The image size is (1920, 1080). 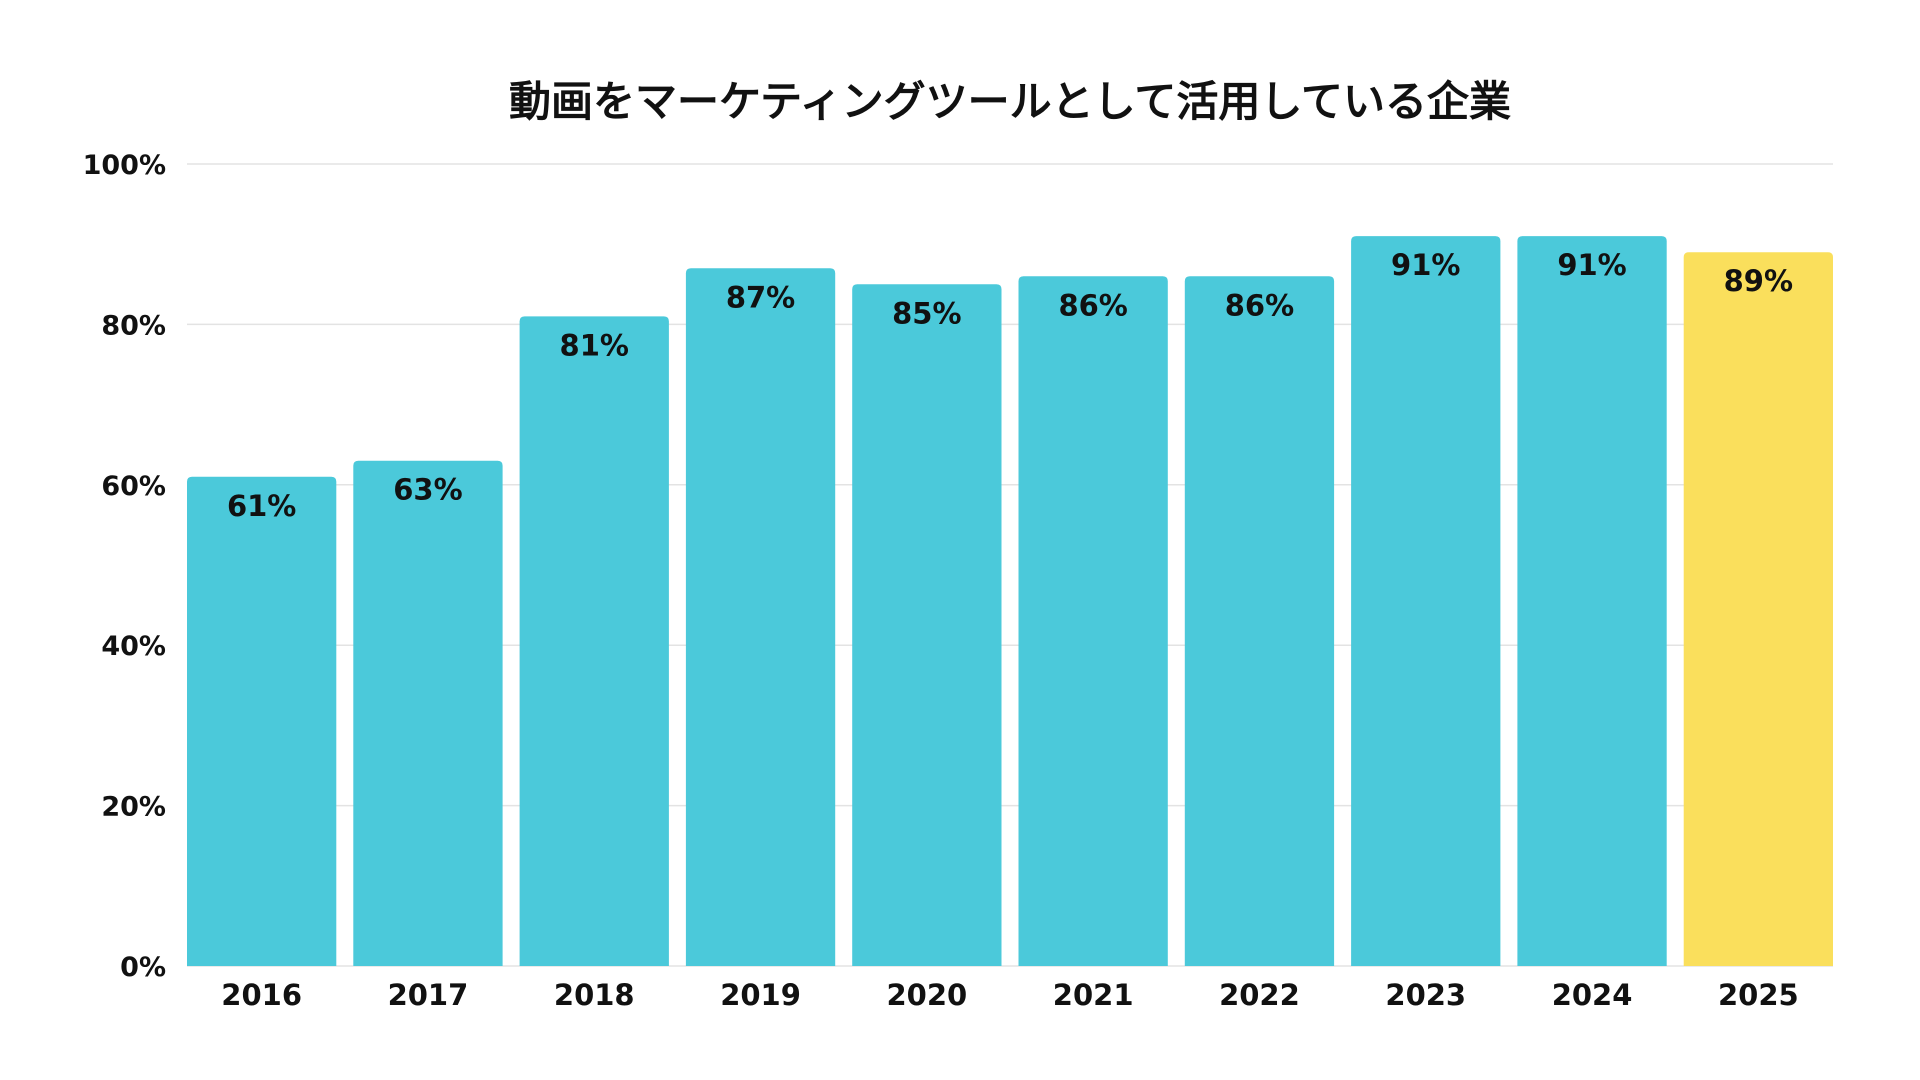 I want to click on y-tick-label: 80%, so click(x=133, y=325).